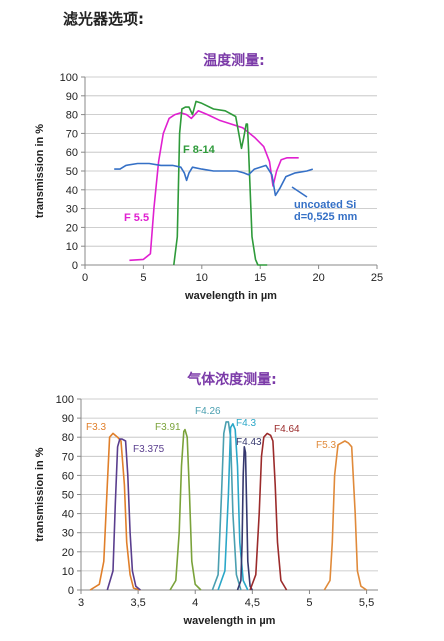  I want to click on series-label: F 8-14, so click(199, 150).